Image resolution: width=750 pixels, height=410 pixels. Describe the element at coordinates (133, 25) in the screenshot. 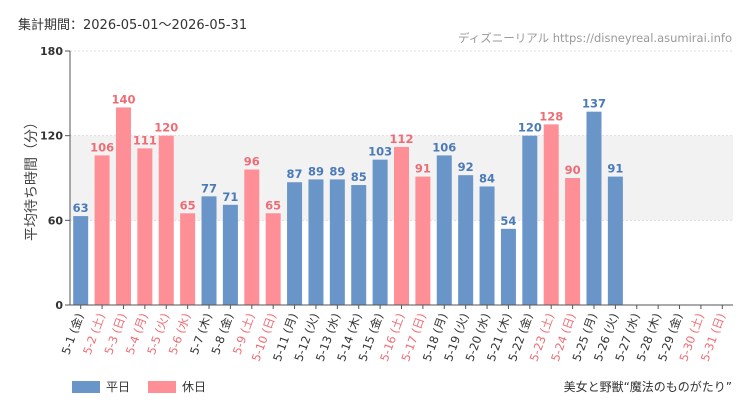

I see `period-label: 集計期間：2026-05-01〜2026-05-31` at that location.